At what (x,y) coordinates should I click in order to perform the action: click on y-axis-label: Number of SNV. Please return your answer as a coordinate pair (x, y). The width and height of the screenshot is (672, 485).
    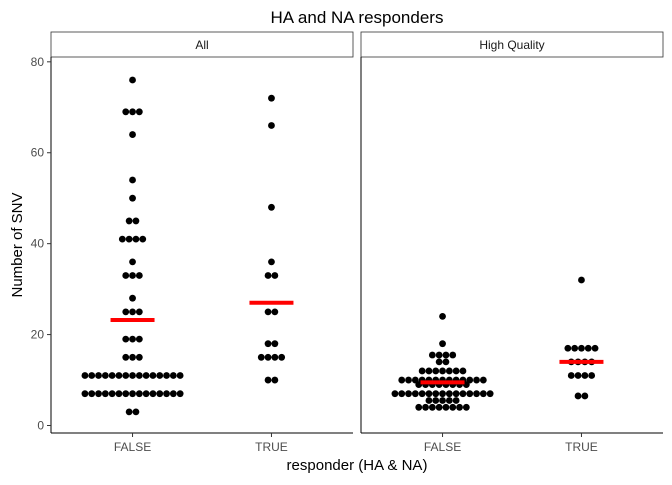
    Looking at the image, I should click on (17, 244).